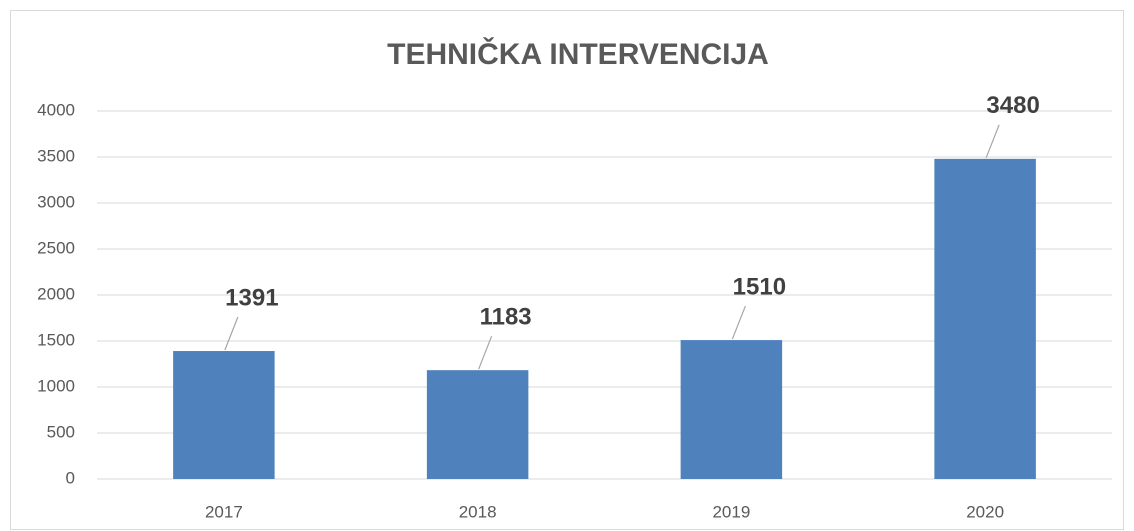  What do you see at coordinates (56, 109) in the screenshot?
I see `y-tick-label: 4000` at bounding box center [56, 109].